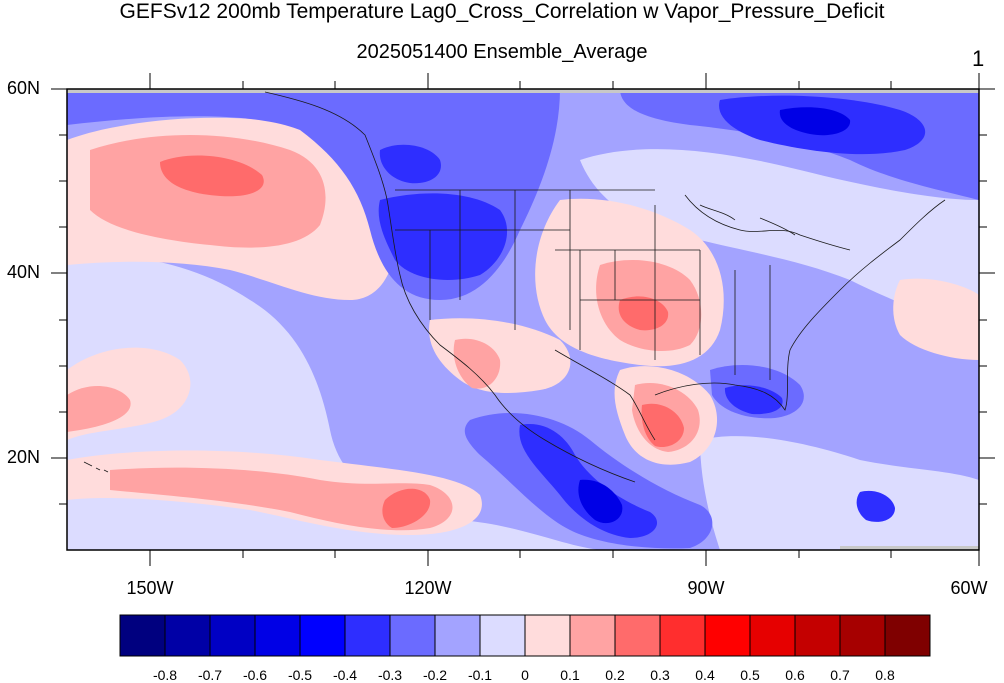 Image resolution: width=1004 pixels, height=683 pixels. Describe the element at coordinates (525, 675) in the screenshot. I see `colorbar-tick-label: 0` at that location.